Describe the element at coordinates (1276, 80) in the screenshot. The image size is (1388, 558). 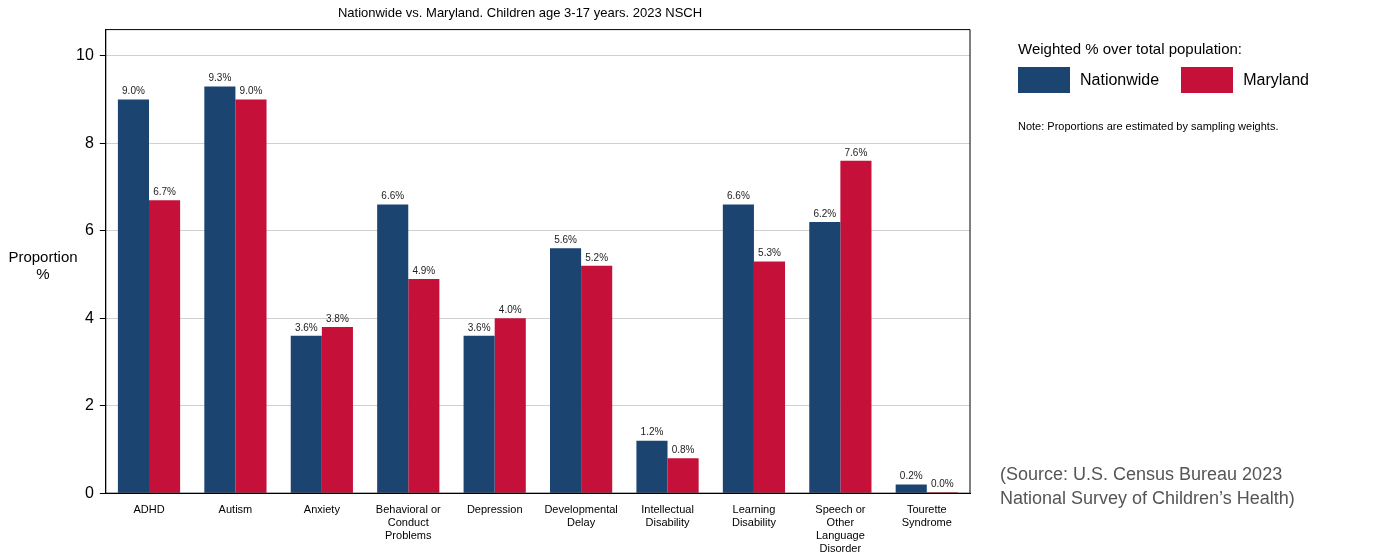
I see `legend-label: Maryland` at that location.